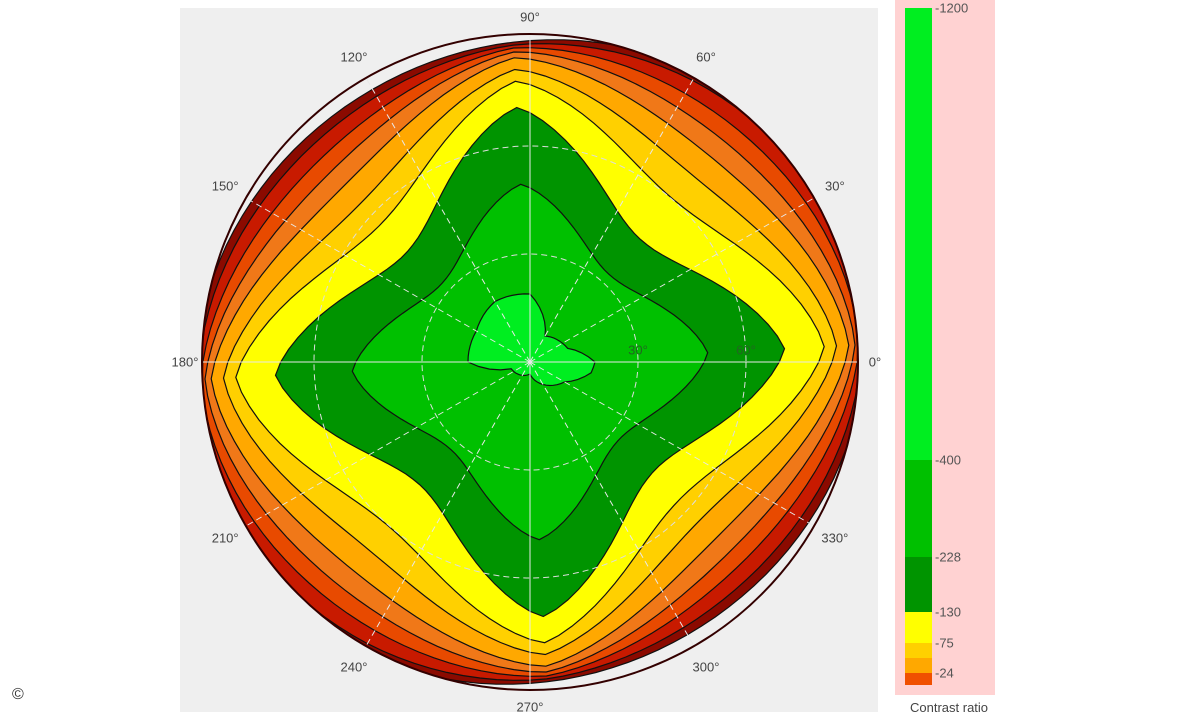 Image resolution: width=1200 pixels, height=720 pixels. Describe the element at coordinates (706, 57) in the screenshot. I see `angle-tick-label: 60°` at that location.